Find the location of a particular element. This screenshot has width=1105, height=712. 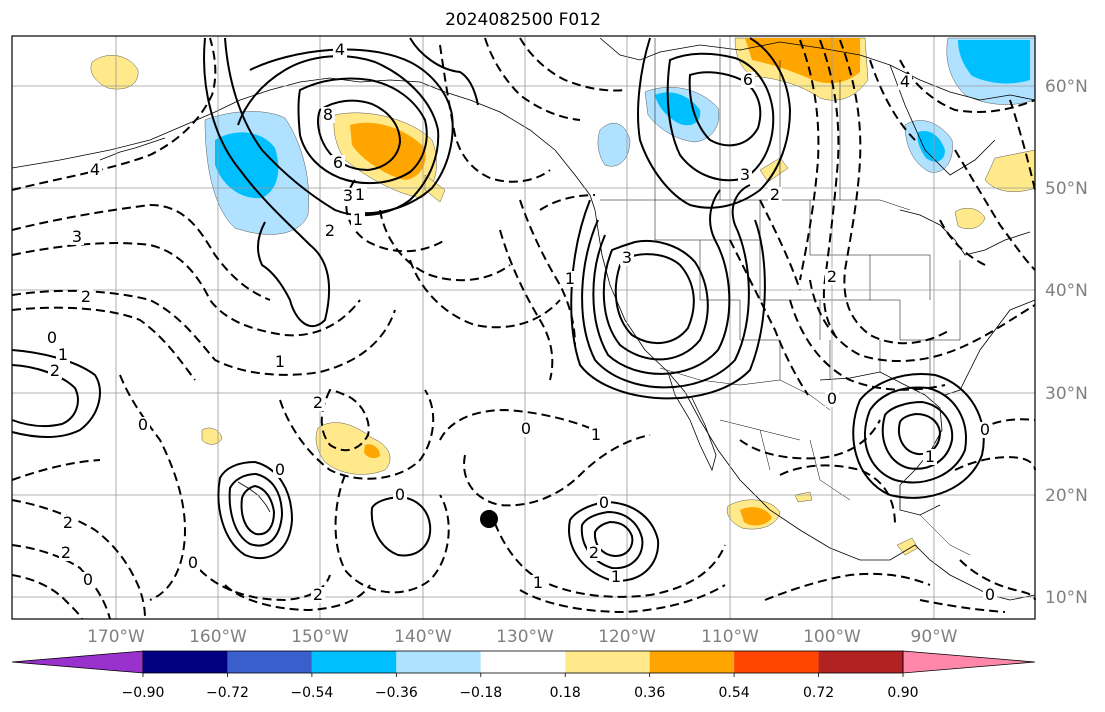

lat-tick-label: 20°N is located at coordinates (1066, 496).